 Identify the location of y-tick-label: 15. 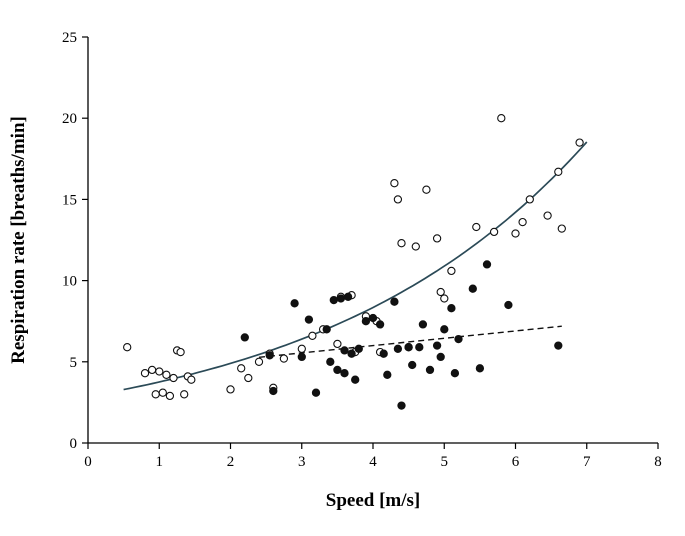
(69, 200).